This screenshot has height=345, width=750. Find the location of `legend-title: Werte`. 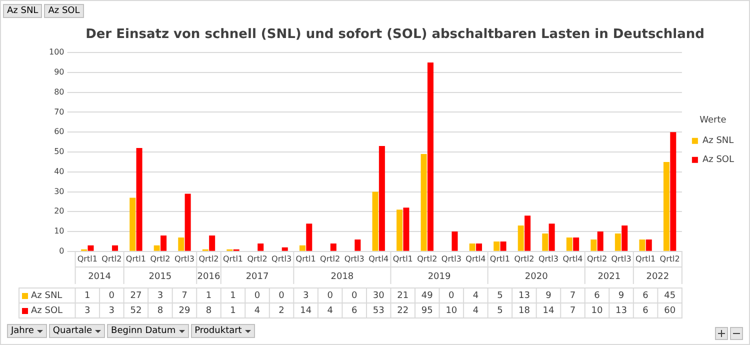

legend-title: Werte is located at coordinates (713, 120).